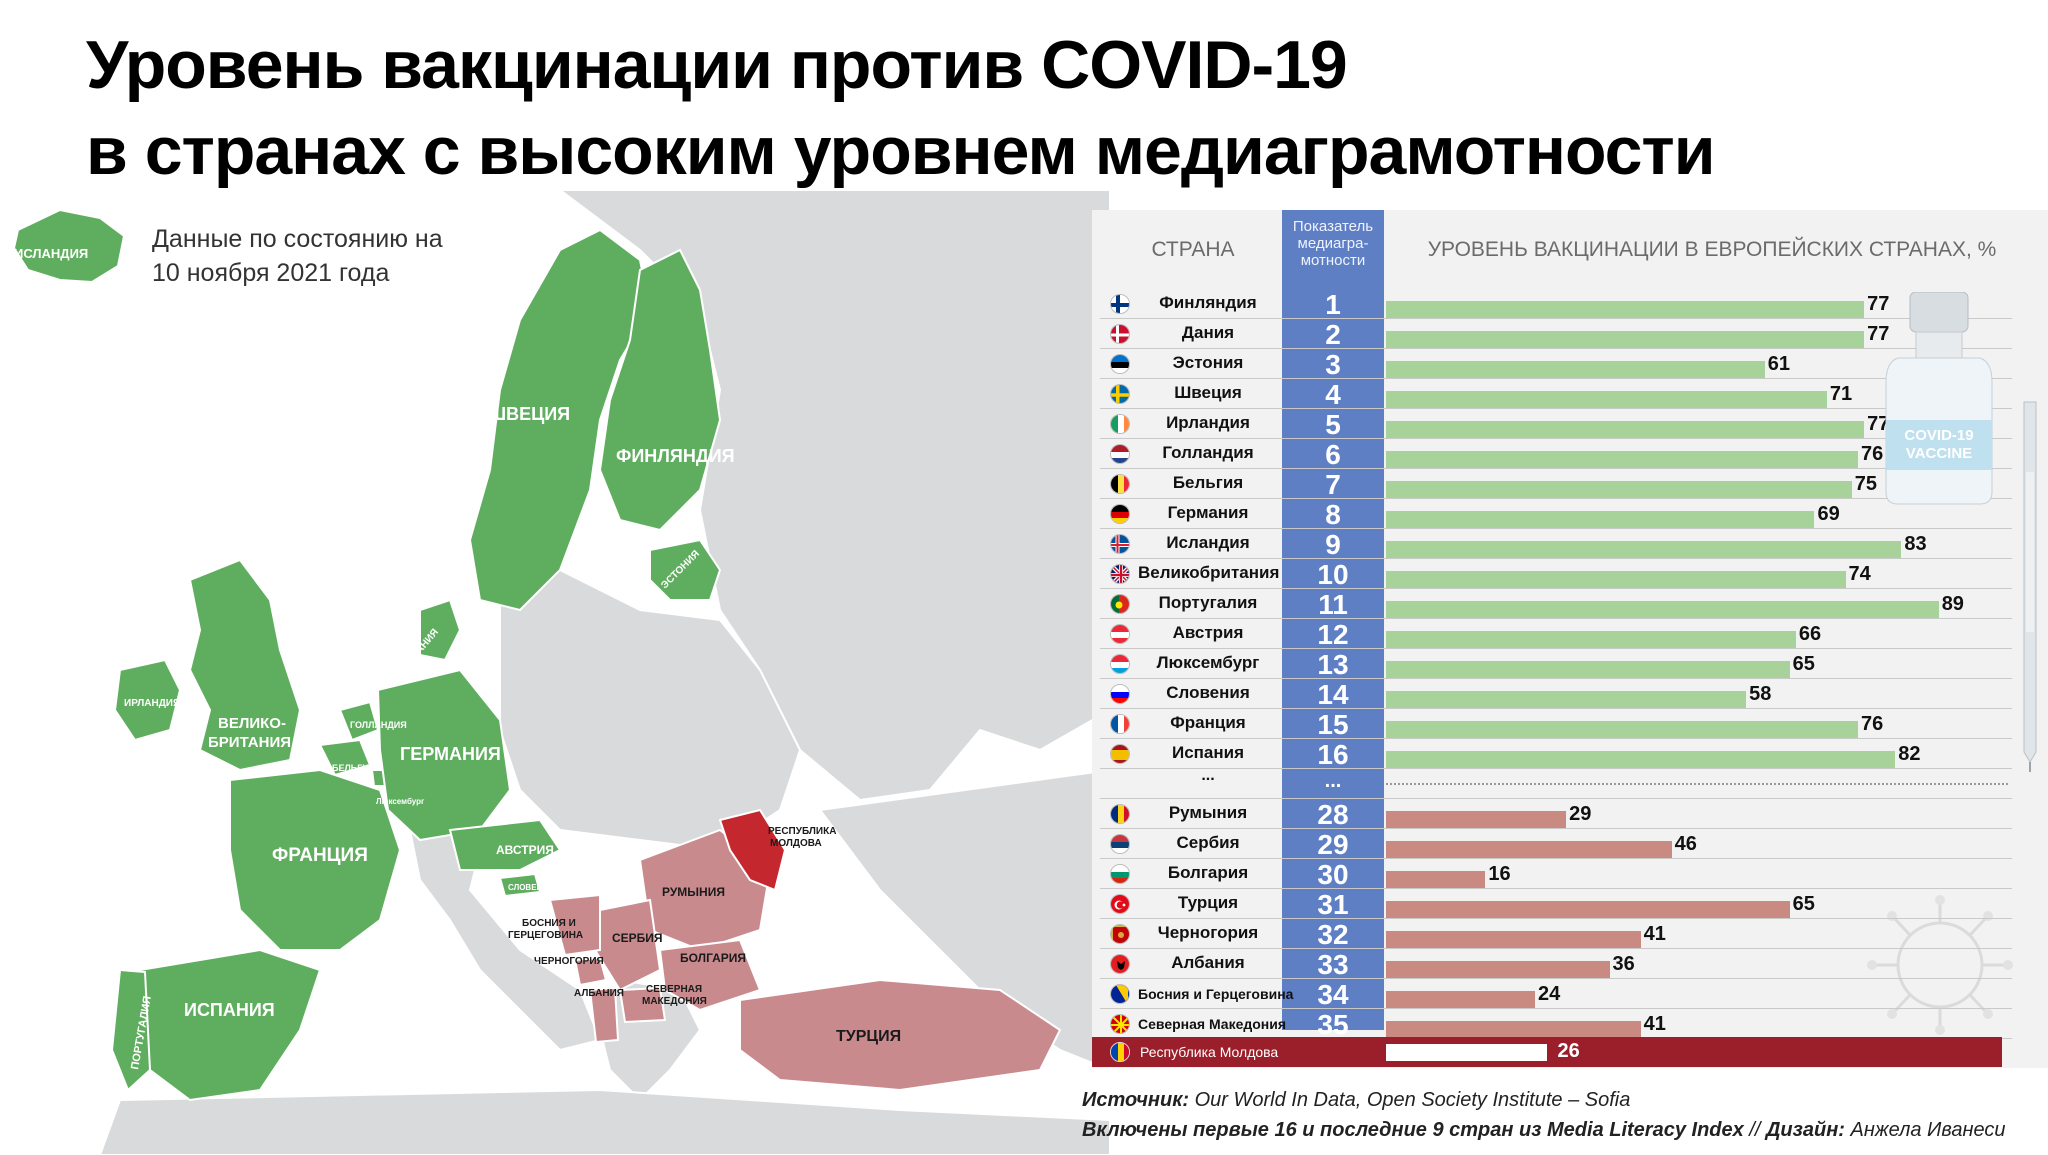 The image size is (2048, 1155). What do you see at coordinates (529, 414) in the screenshot?
I see `map-label-sweden: ШВЕЦИЯ` at bounding box center [529, 414].